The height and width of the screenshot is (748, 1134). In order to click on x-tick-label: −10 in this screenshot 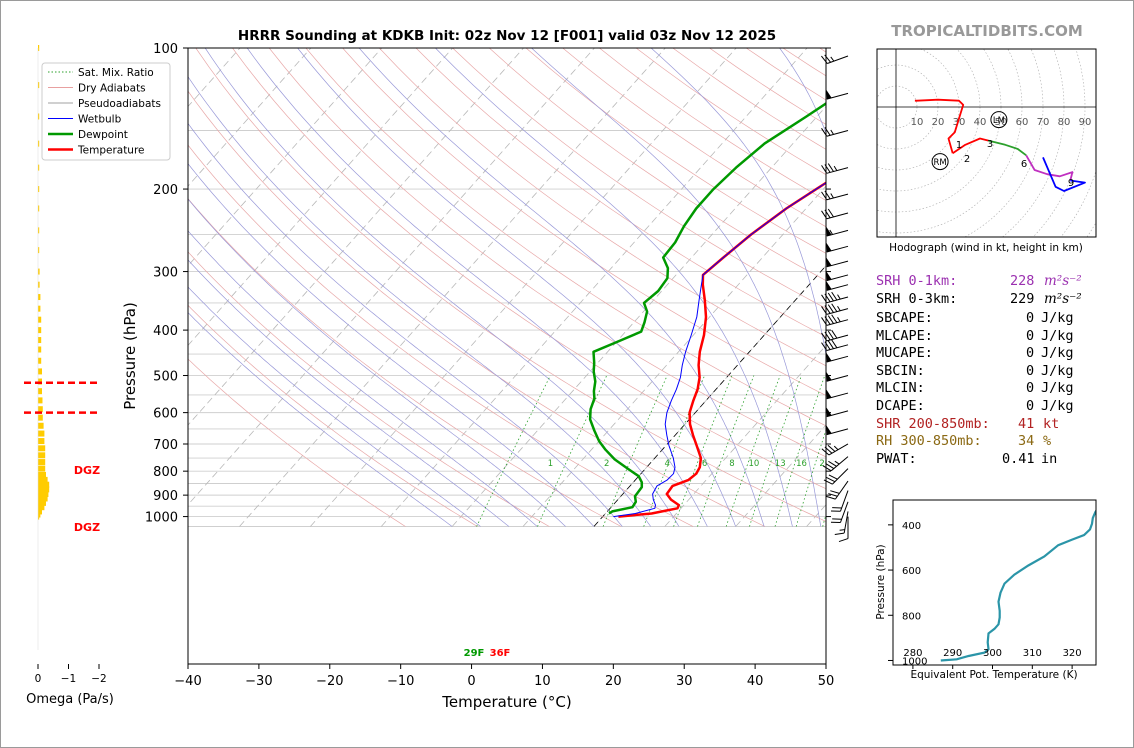, I will do `click(400, 681)`.